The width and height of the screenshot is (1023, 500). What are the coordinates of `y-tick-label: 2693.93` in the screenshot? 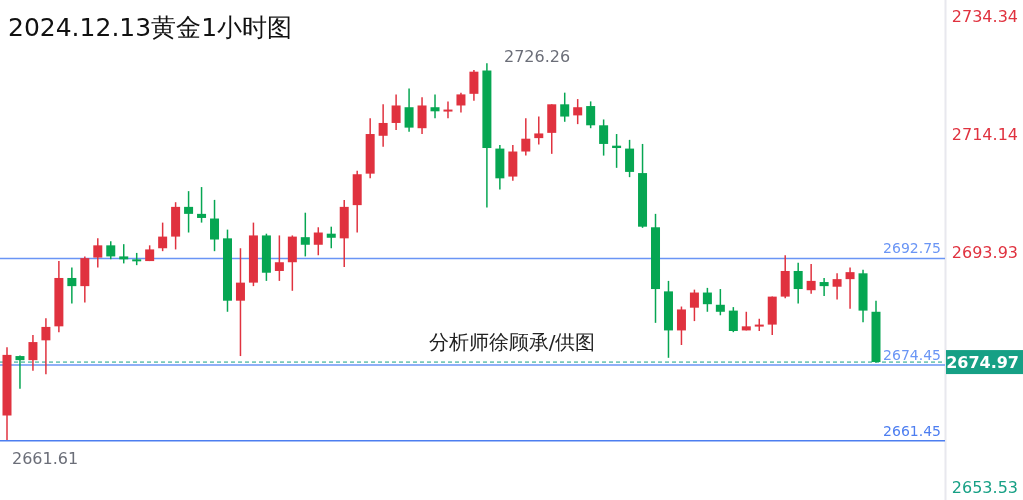 It's located at (984, 252).